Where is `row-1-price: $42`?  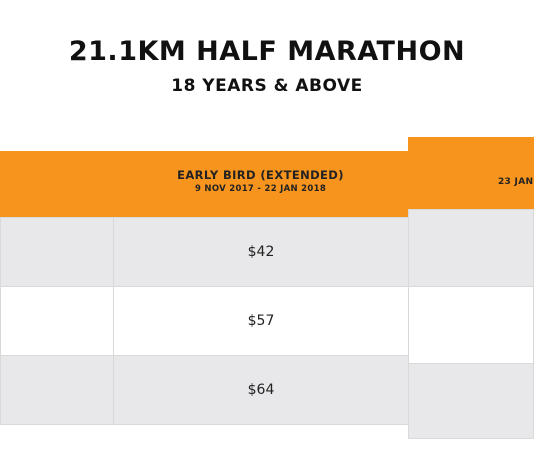
row-1-price: $42 is located at coordinates (261, 252).